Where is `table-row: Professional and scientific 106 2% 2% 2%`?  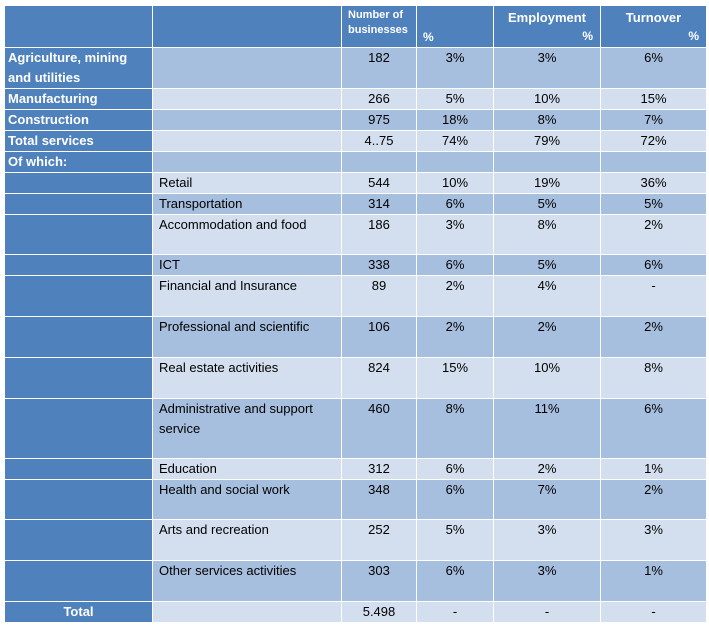 table-row: Professional and scientific 106 2% 2% 2% is located at coordinates (355, 337).